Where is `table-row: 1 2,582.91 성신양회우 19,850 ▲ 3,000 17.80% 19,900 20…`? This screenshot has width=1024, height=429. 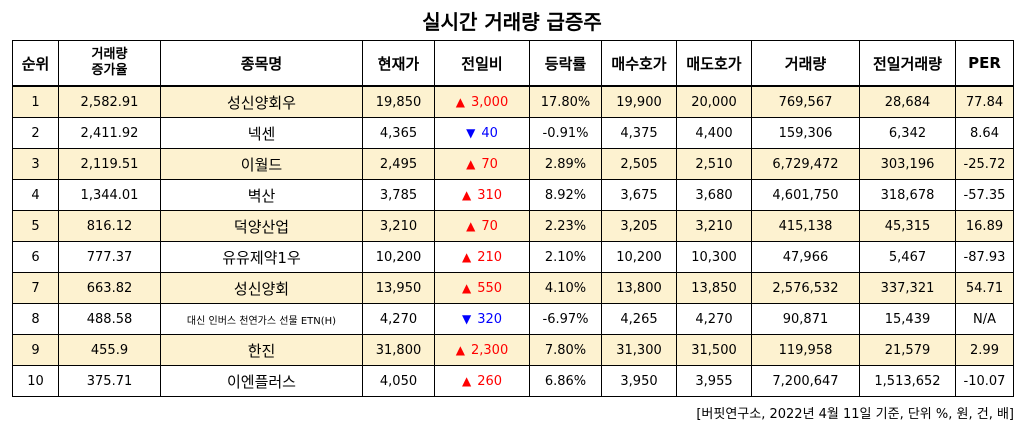 table-row: 1 2,582.91 성신양회우 19,850 ▲ 3,000 17.80% 19,900 20… is located at coordinates (513, 101).